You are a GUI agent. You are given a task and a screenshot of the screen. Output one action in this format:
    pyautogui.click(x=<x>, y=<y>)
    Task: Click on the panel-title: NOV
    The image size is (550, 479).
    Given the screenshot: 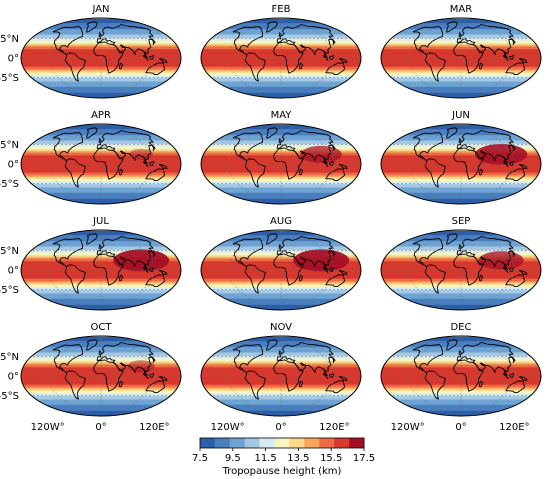 What is the action you would take?
    pyautogui.click(x=281, y=327)
    